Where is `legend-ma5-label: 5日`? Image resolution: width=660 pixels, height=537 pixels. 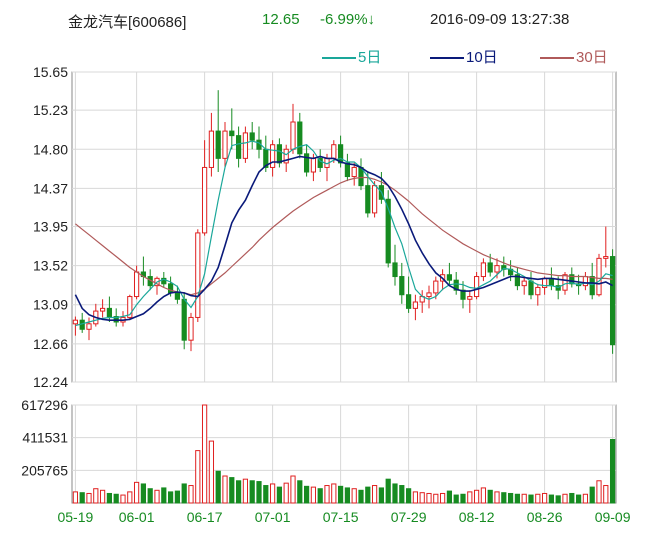 legend-ma5-label: 5日 is located at coordinates (370, 57).